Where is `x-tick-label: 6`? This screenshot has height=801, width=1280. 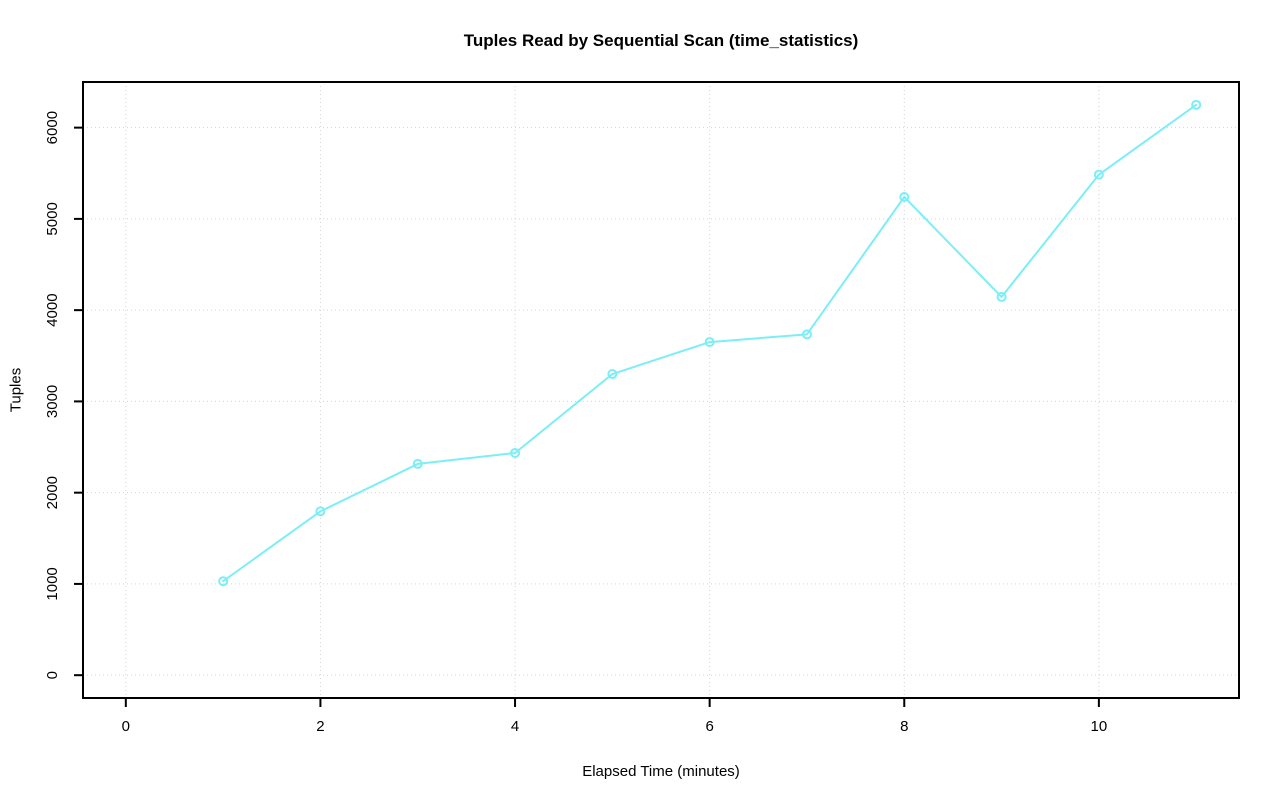
x-tick-label: 6 is located at coordinates (709, 726).